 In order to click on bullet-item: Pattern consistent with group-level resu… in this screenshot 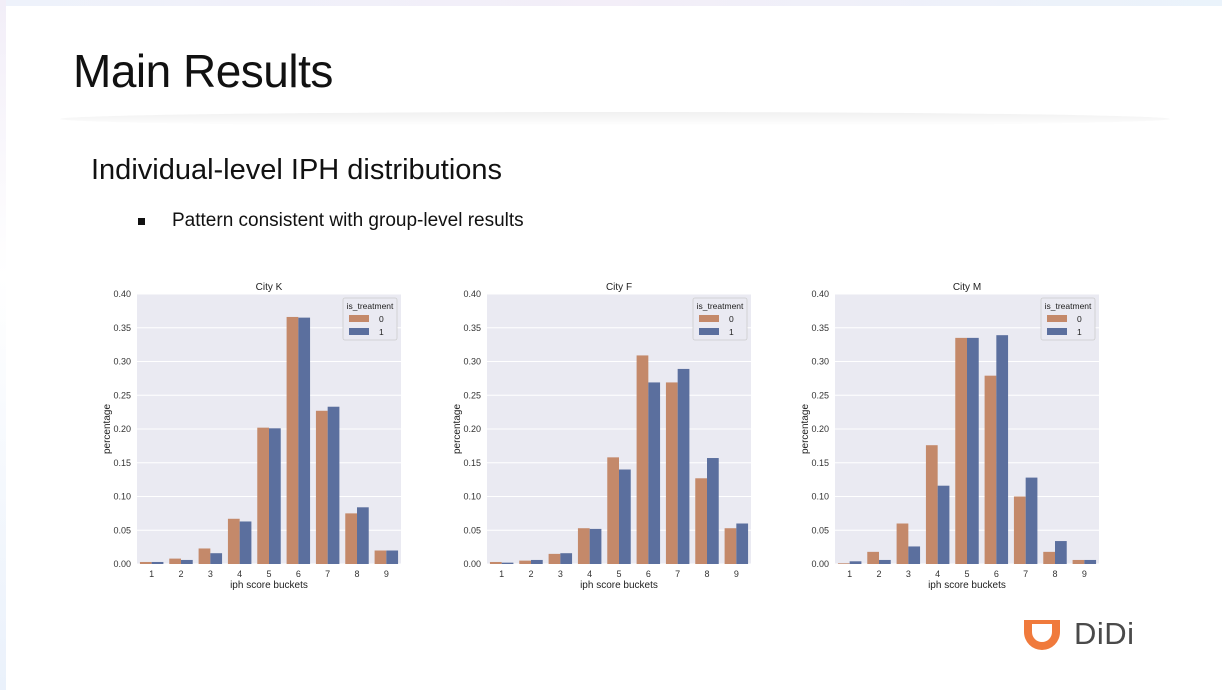, I will do `click(331, 221)`.